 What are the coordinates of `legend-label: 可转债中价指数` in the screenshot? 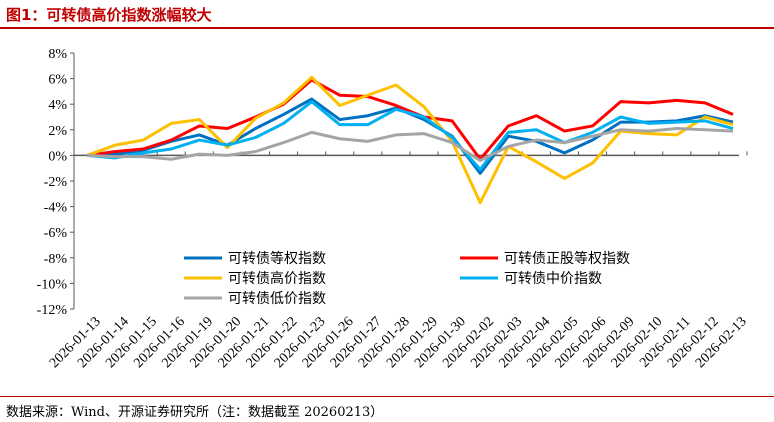 It's located at (553, 279).